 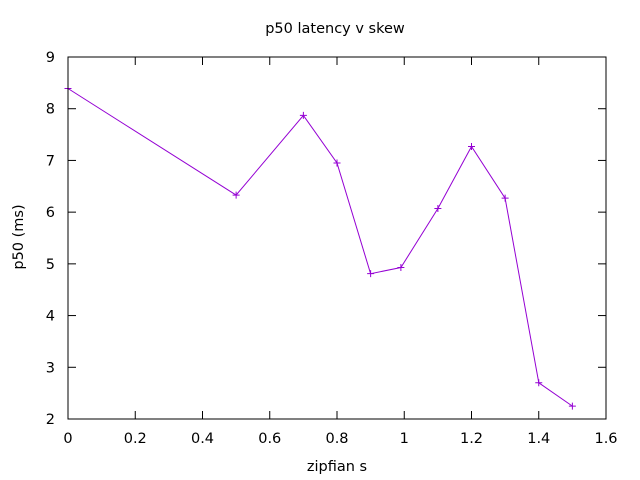 What do you see at coordinates (337, 467) in the screenshot?
I see `x-axis-label: zipfian s` at bounding box center [337, 467].